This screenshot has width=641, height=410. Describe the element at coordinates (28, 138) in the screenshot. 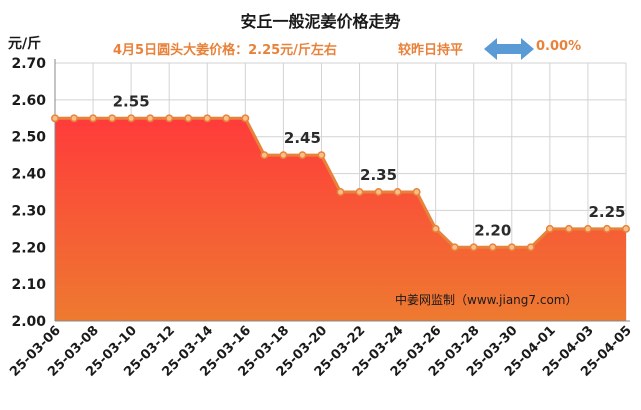

I see `y-tick-label: 2.50` at that location.